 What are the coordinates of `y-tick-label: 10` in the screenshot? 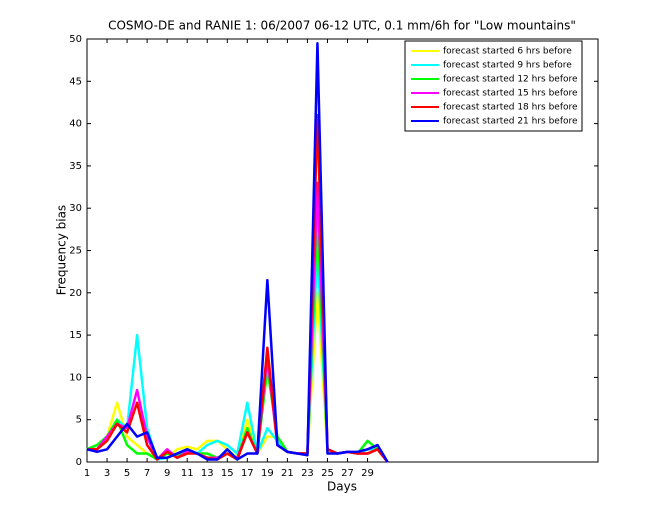 It's located at (75, 377).